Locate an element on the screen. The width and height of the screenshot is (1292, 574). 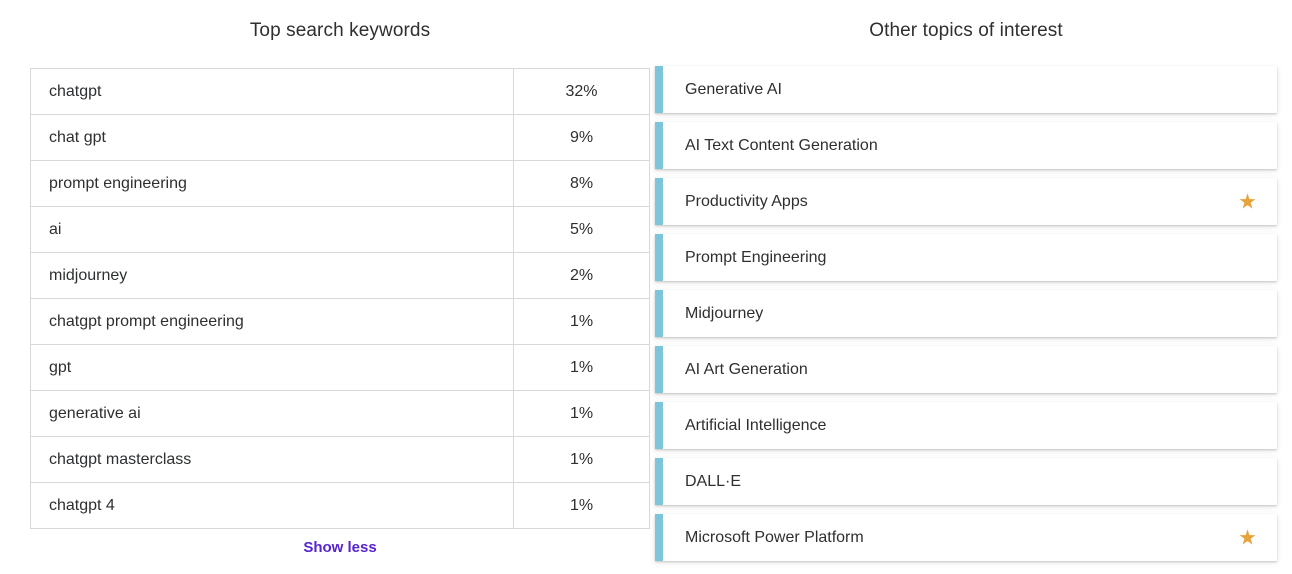
table-row: chatgpt prompt engineering 1% is located at coordinates (340, 321).